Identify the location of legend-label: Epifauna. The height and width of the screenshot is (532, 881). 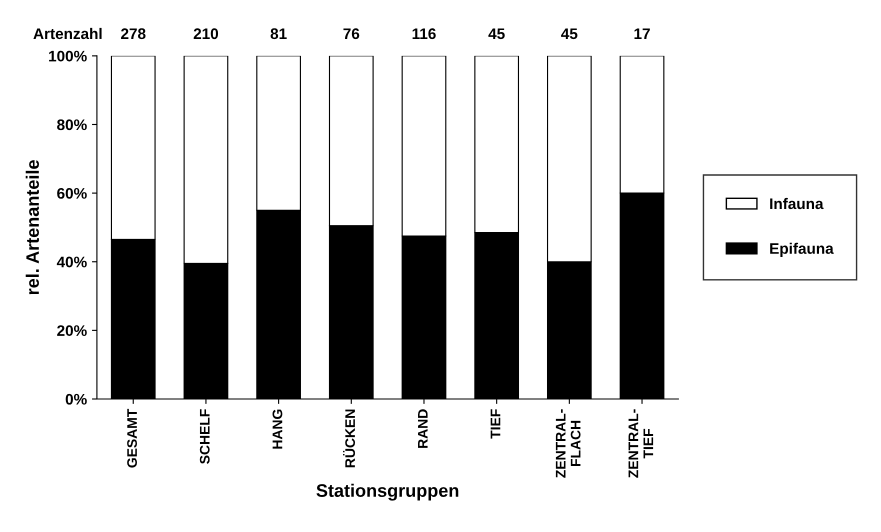
(802, 249).